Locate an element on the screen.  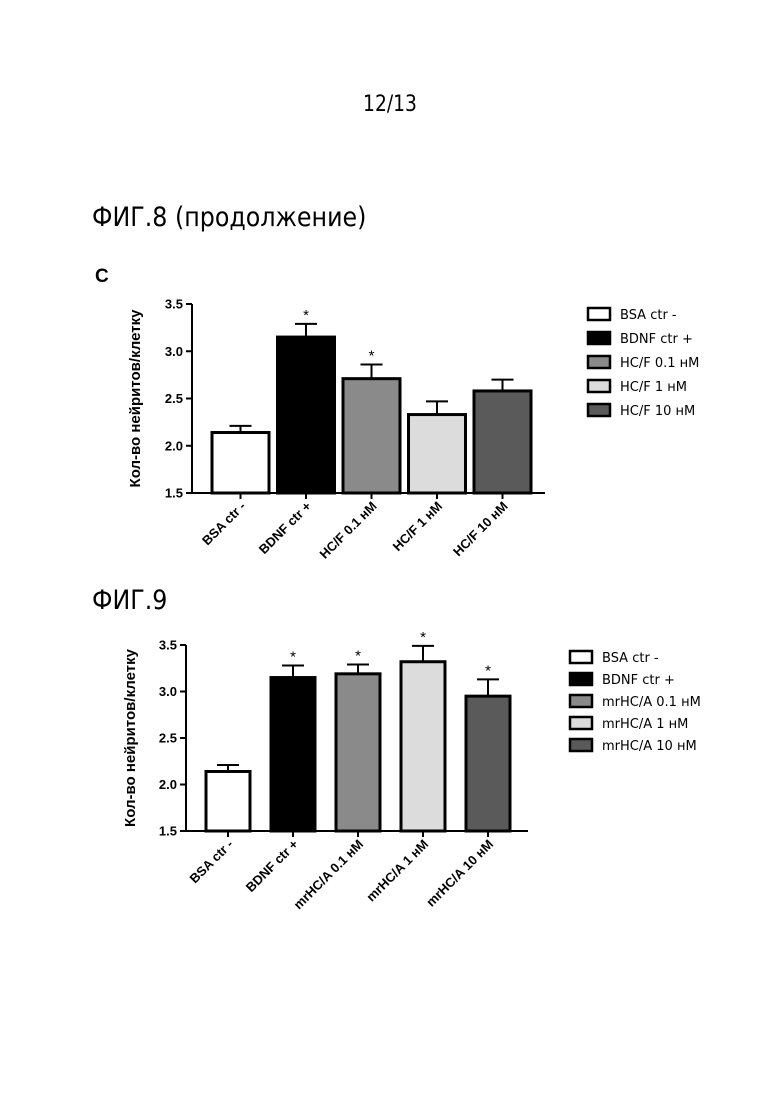
x-category-label-3: mrHC/A 1 нМ is located at coordinates (397, 871).